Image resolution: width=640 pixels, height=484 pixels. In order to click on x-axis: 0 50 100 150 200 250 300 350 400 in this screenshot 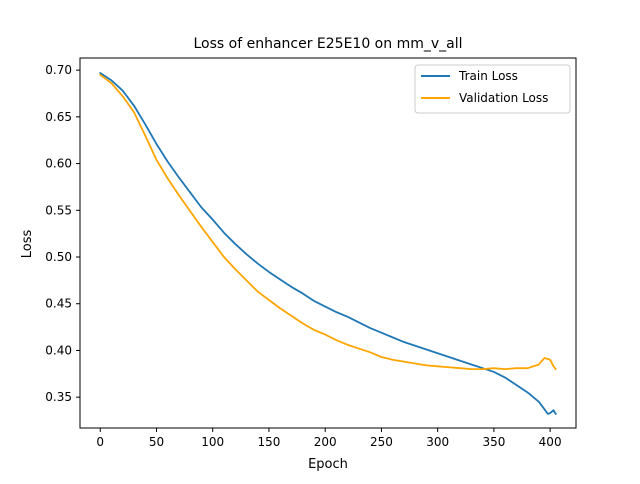, I will do `click(329, 438)`.